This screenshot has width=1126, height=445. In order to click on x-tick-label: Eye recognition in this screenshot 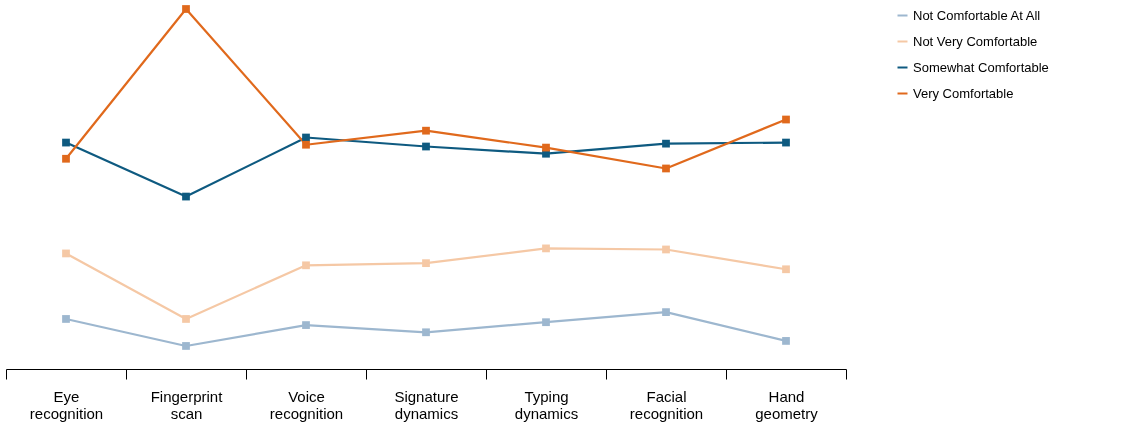, I will do `click(66, 404)`.